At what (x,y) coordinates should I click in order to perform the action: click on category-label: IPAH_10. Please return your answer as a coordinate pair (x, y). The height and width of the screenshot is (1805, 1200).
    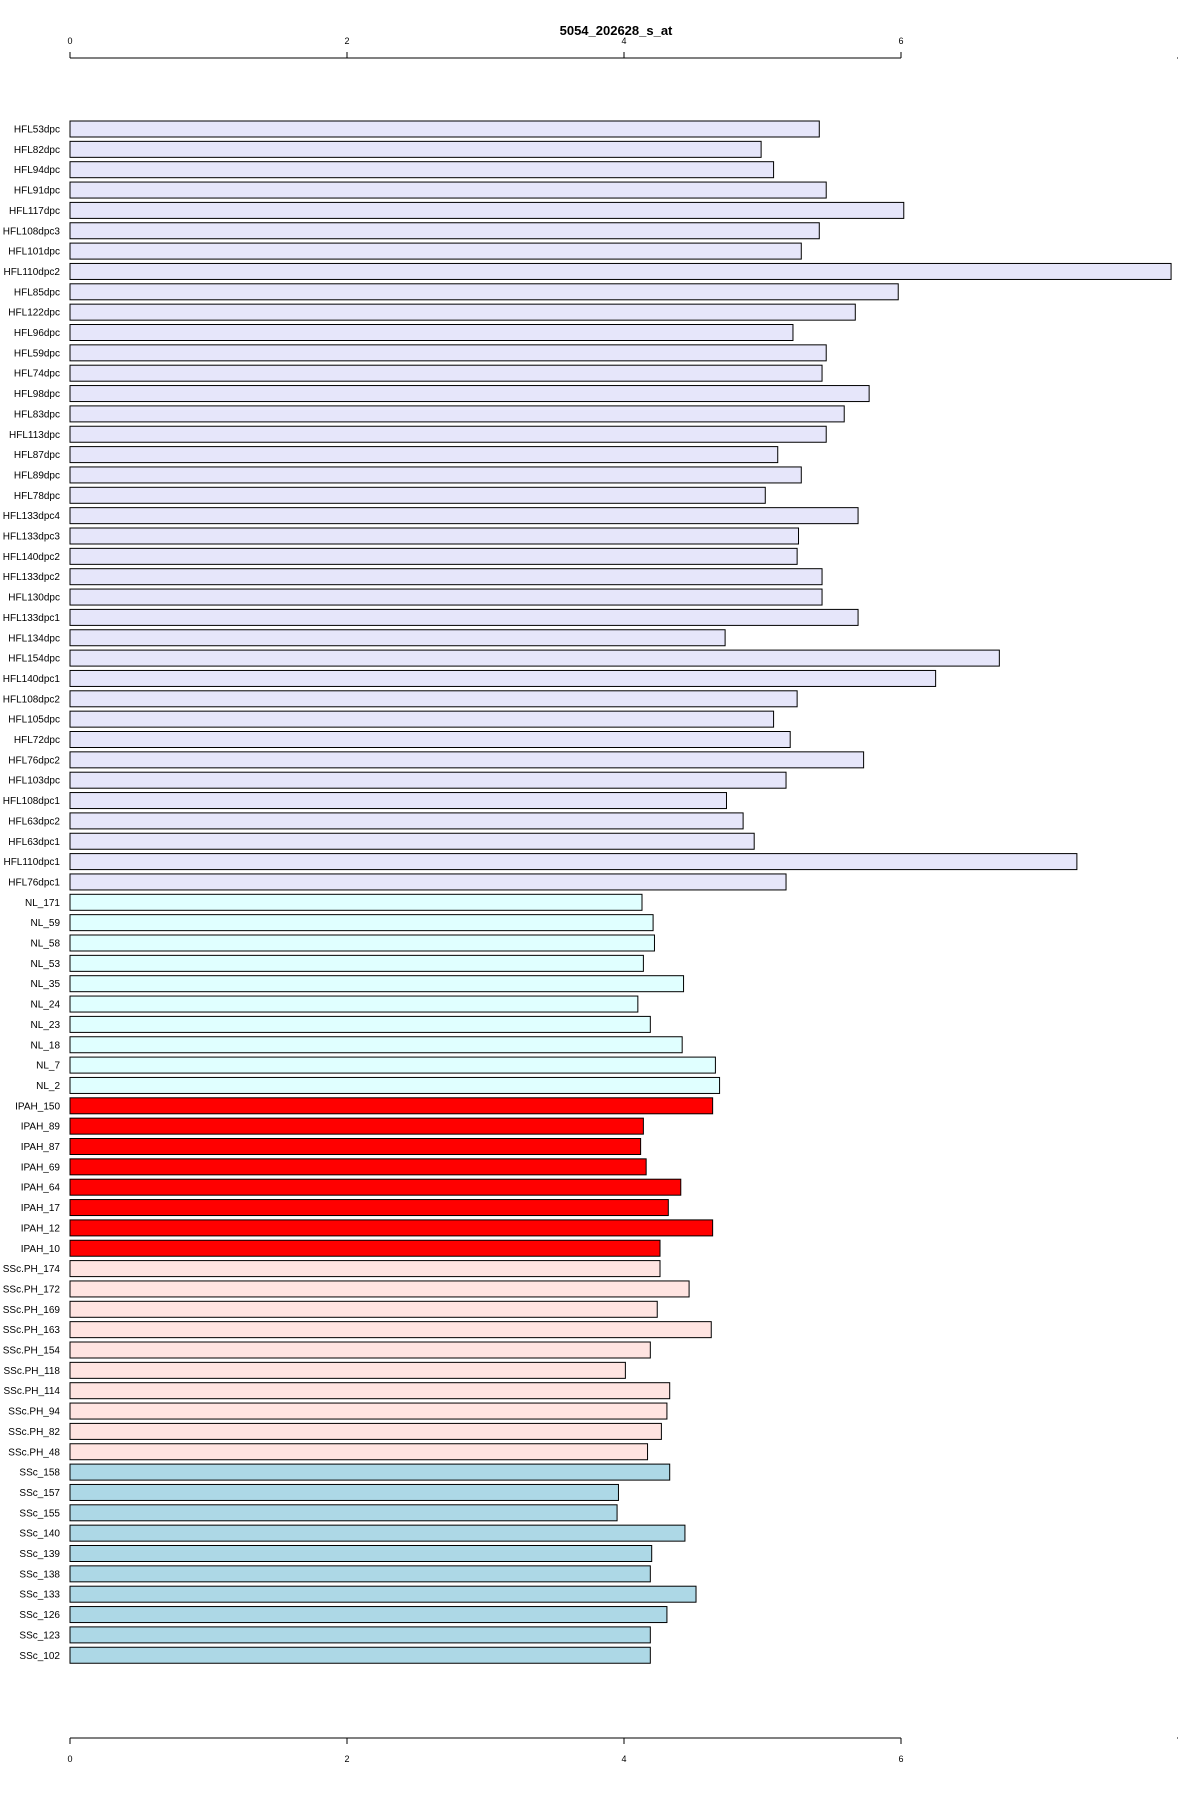
    Looking at the image, I should click on (41, 1249).